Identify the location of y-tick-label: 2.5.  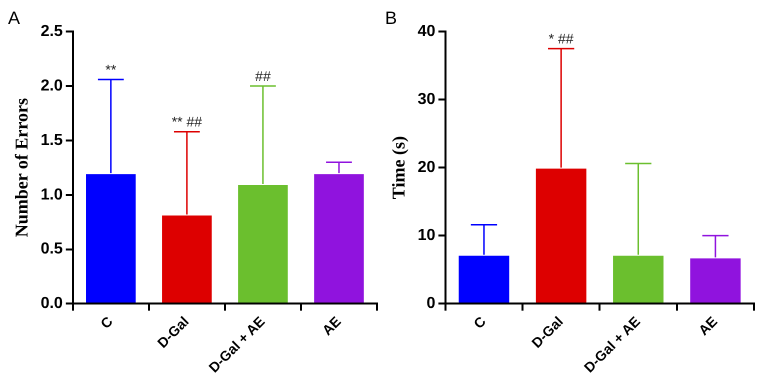
(51, 31).